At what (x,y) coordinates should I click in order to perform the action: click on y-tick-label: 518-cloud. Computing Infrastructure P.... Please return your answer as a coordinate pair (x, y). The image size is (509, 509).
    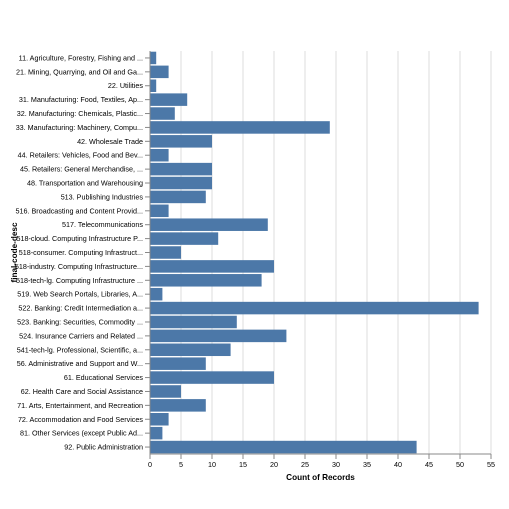
    Looking at the image, I should click on (79, 238).